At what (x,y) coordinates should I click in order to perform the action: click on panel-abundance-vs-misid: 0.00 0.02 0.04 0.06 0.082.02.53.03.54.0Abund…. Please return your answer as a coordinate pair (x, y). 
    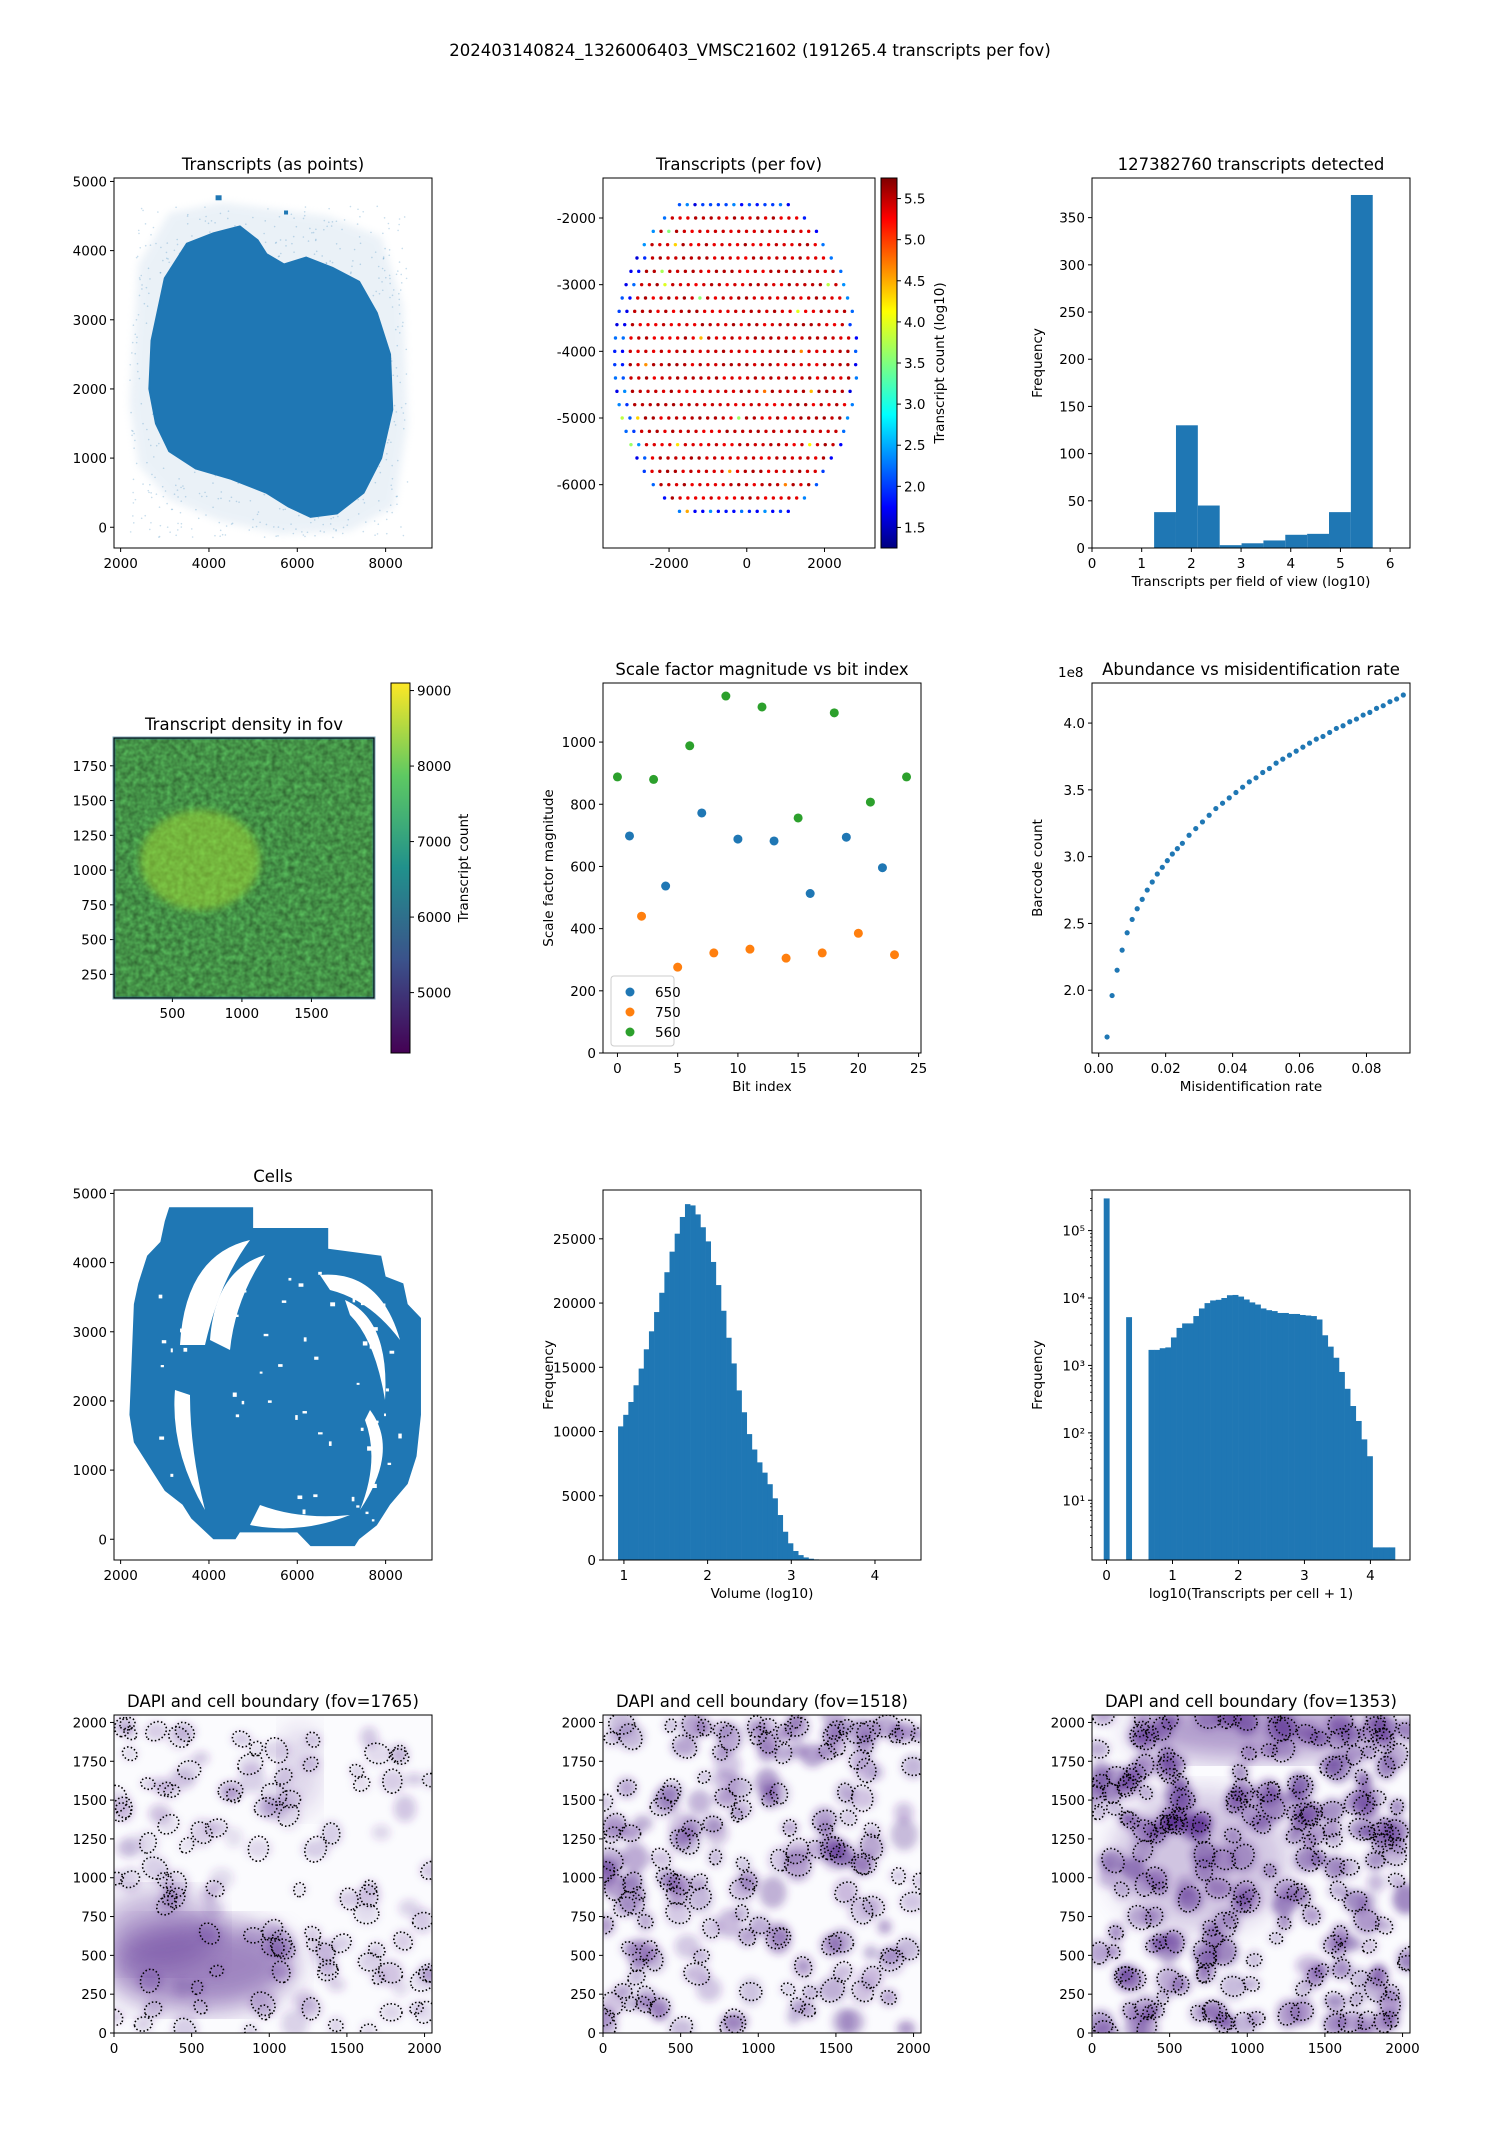
    Looking at the image, I should click on (1220, 877).